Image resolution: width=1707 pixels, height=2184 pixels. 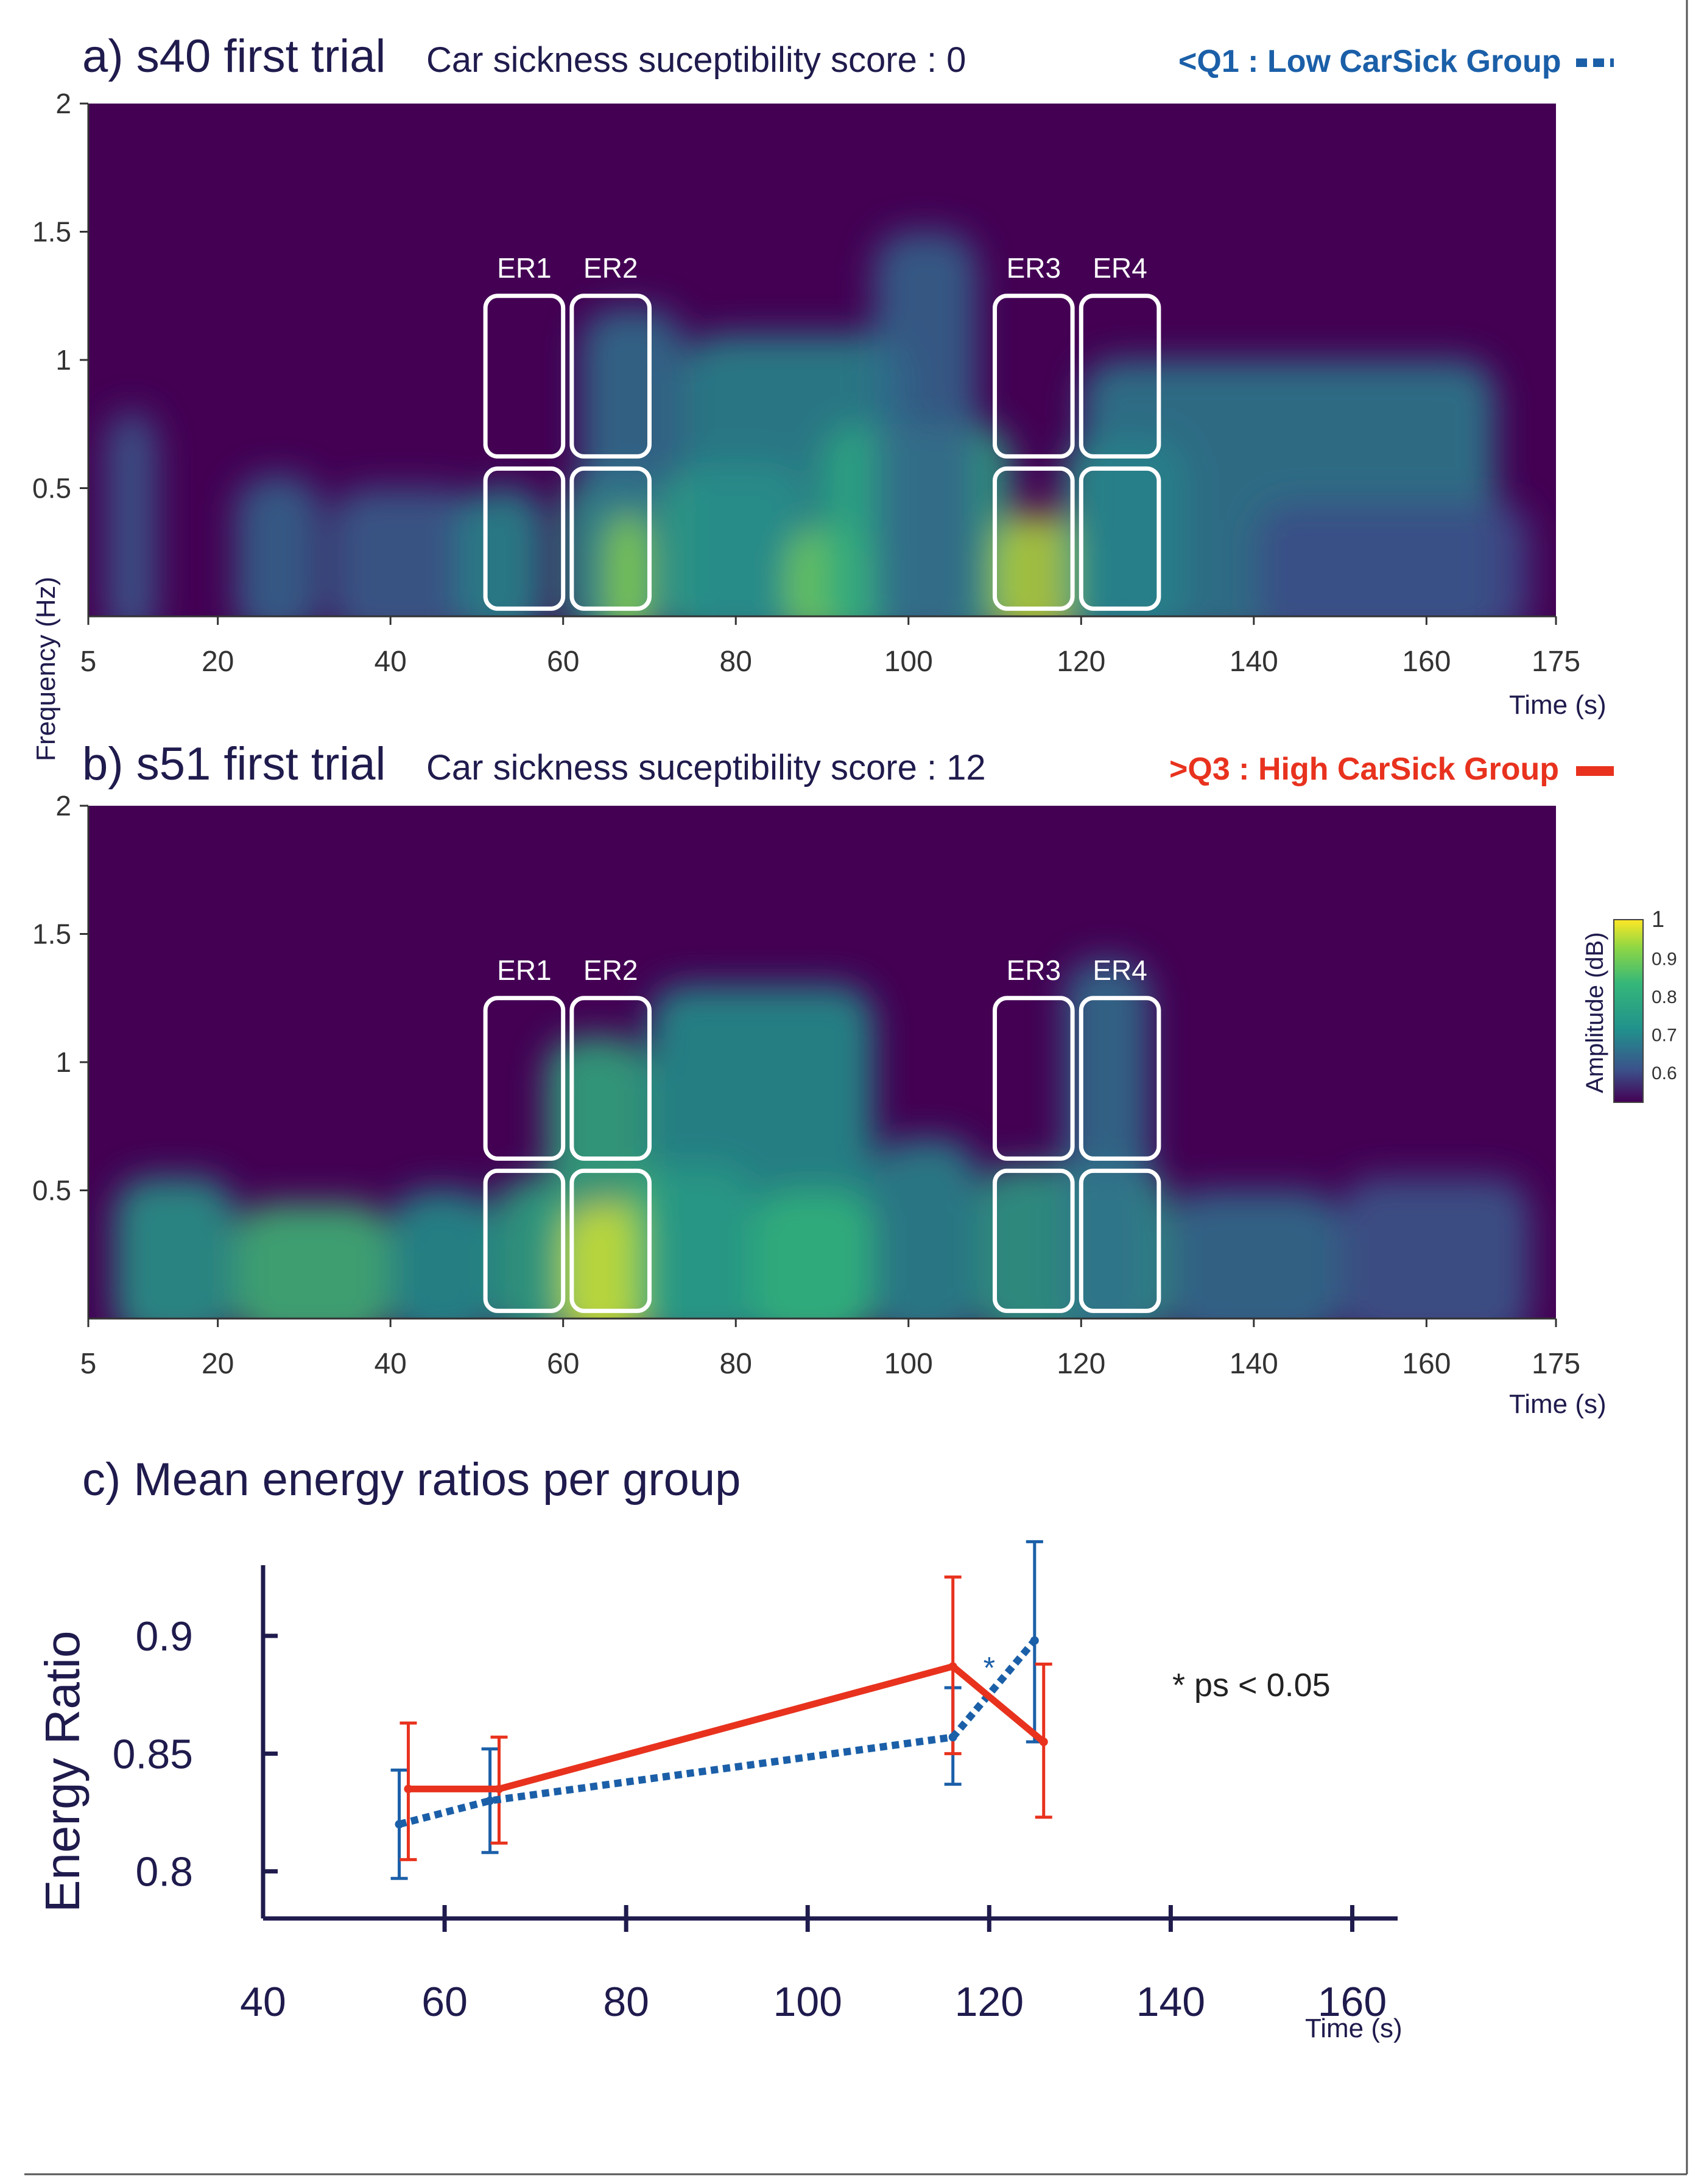 What do you see at coordinates (1595, 1013) in the screenshot?
I see `colorbar-label: Amplitude (dB)` at bounding box center [1595, 1013].